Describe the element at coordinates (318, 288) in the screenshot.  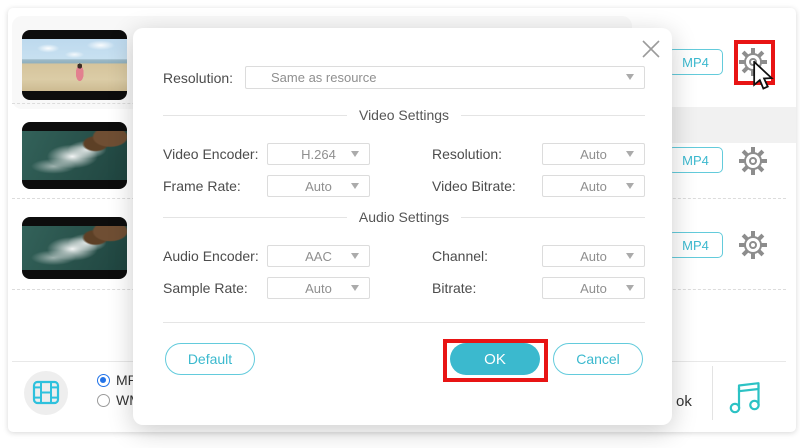
I see `sample-rate-dropdown: Auto` at that location.